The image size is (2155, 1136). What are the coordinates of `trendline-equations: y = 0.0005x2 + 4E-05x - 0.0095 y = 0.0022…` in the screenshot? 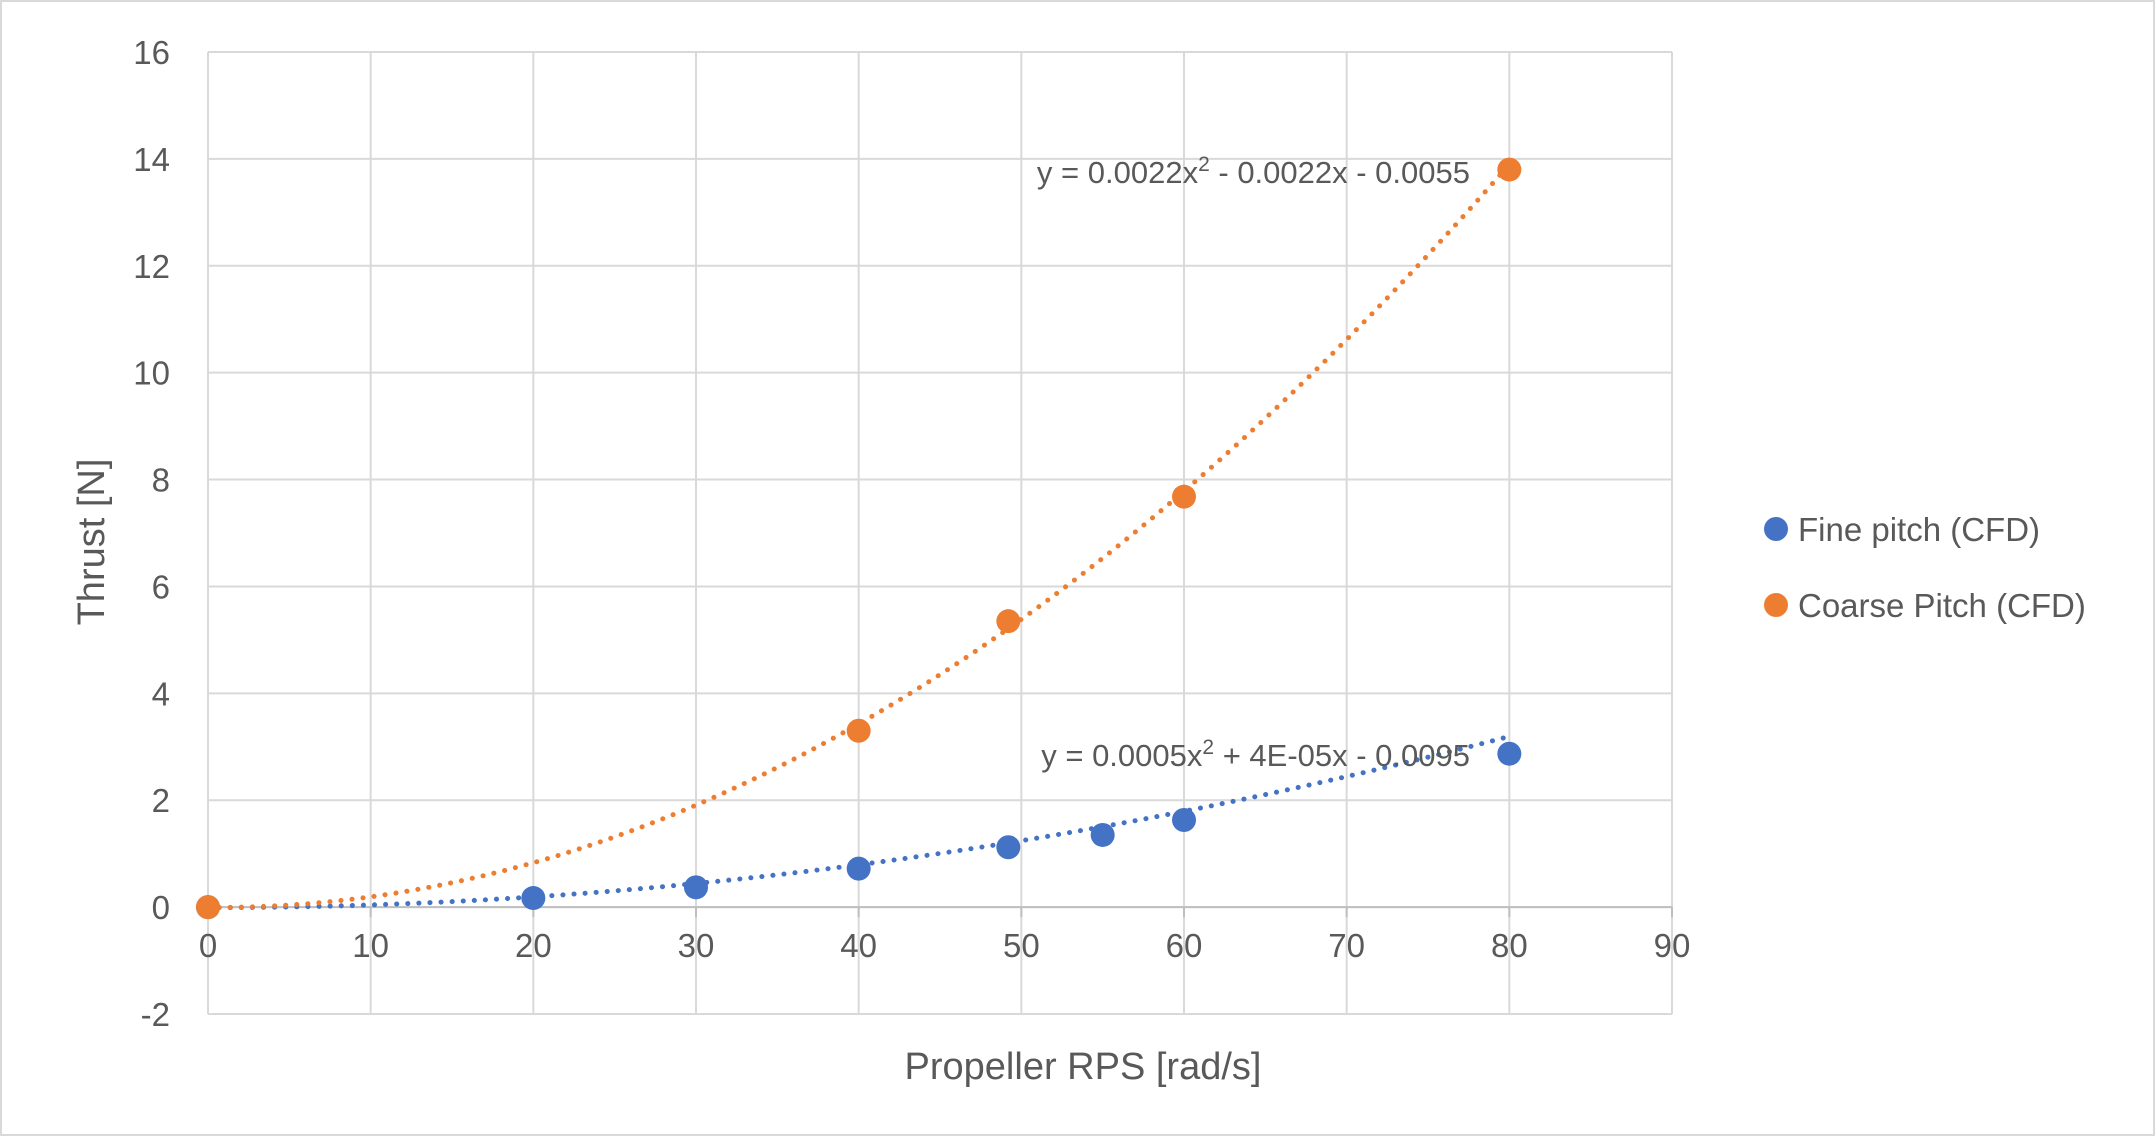 It's located at (1253, 463).